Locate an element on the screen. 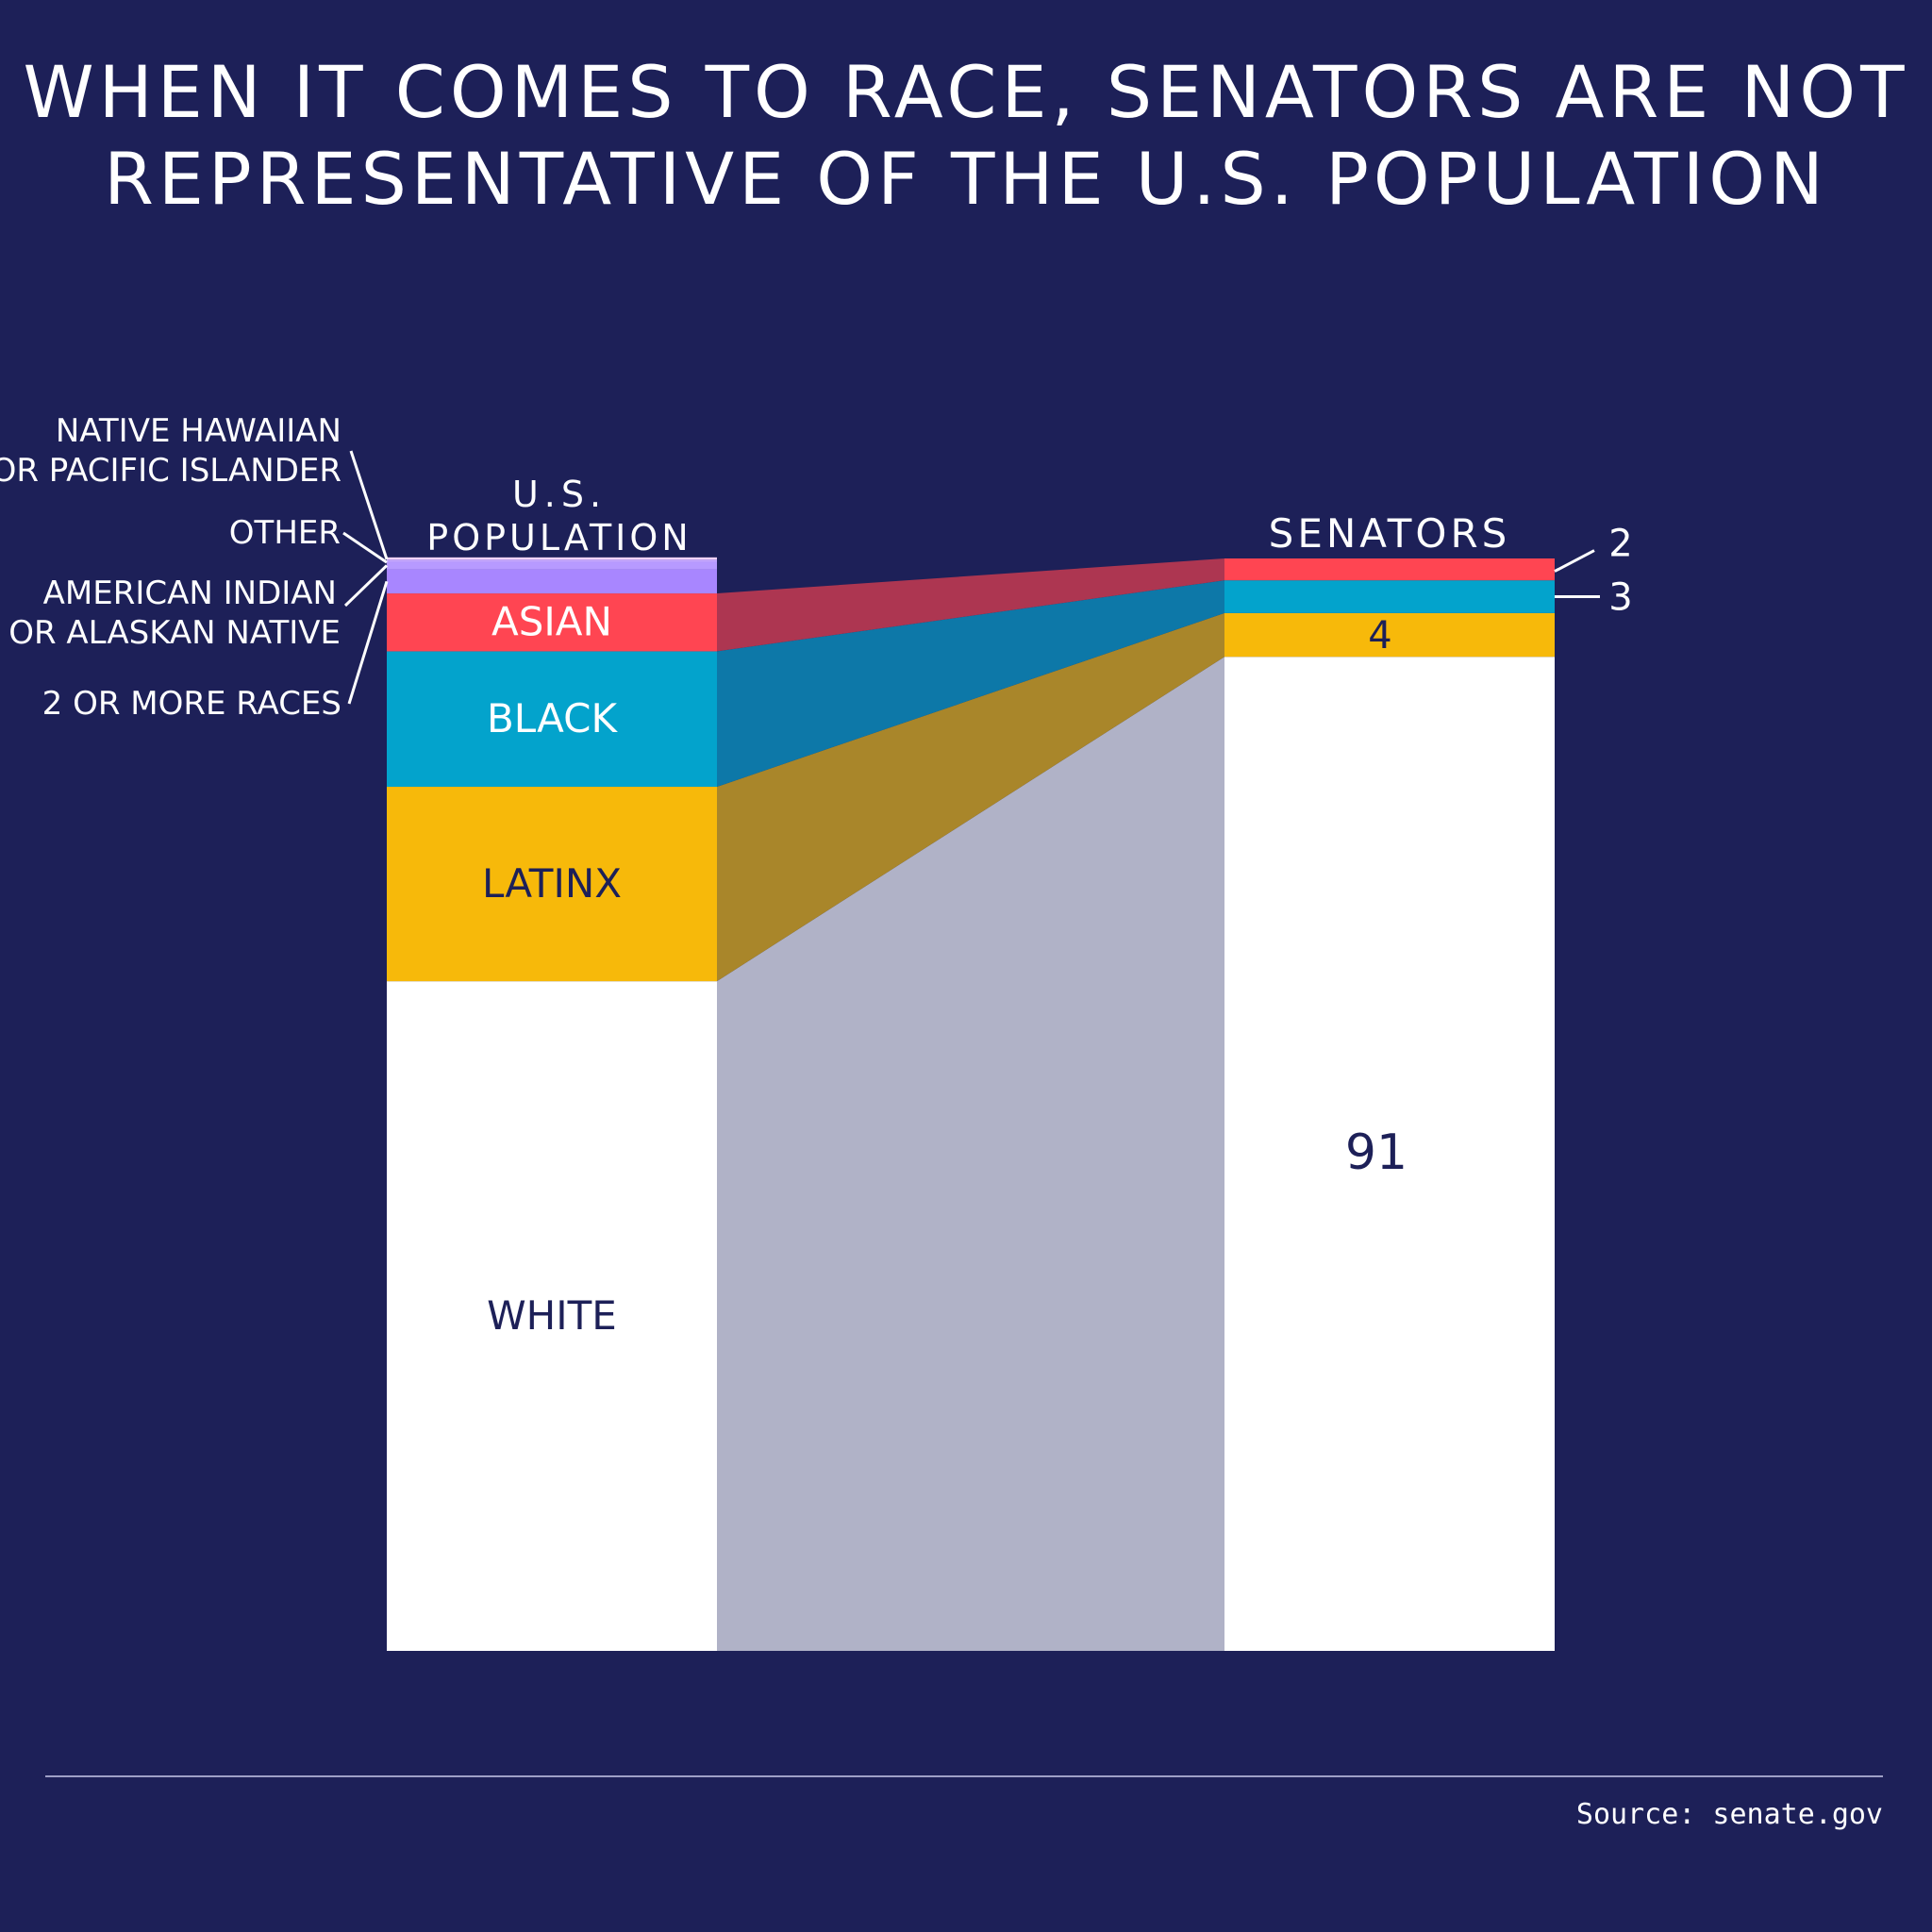 The image size is (1932, 1932). category-label-senators: SENATORS is located at coordinates (1390, 534).